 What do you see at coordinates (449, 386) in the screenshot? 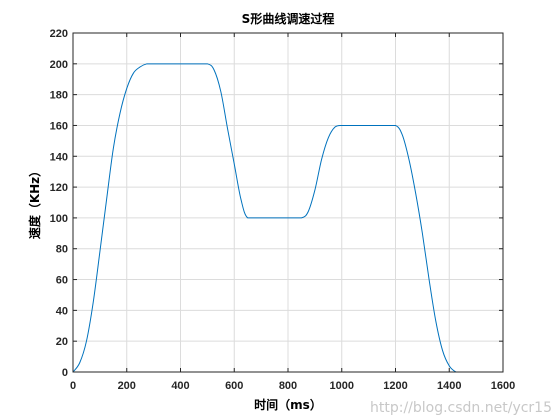
I see `x-tick-label: 1400` at bounding box center [449, 386].